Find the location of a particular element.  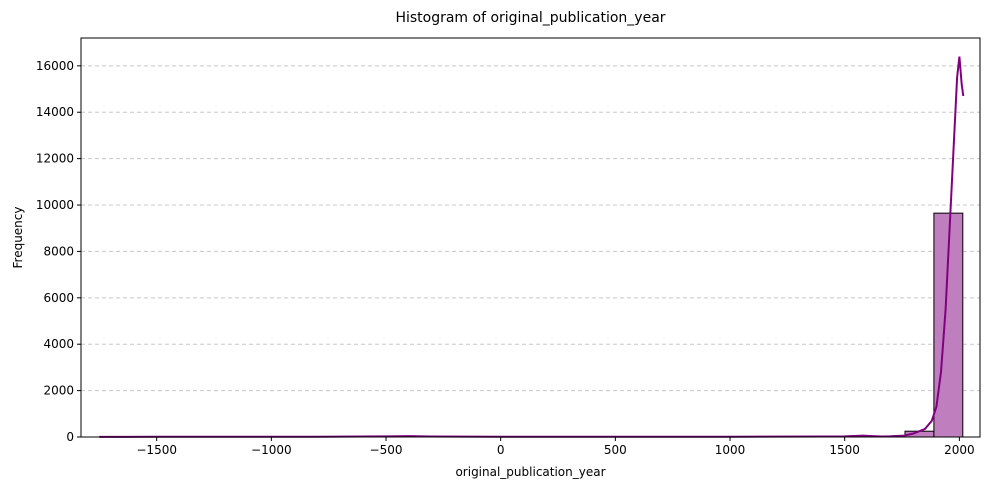

y-tick-label: 8000 is located at coordinates (58, 251).